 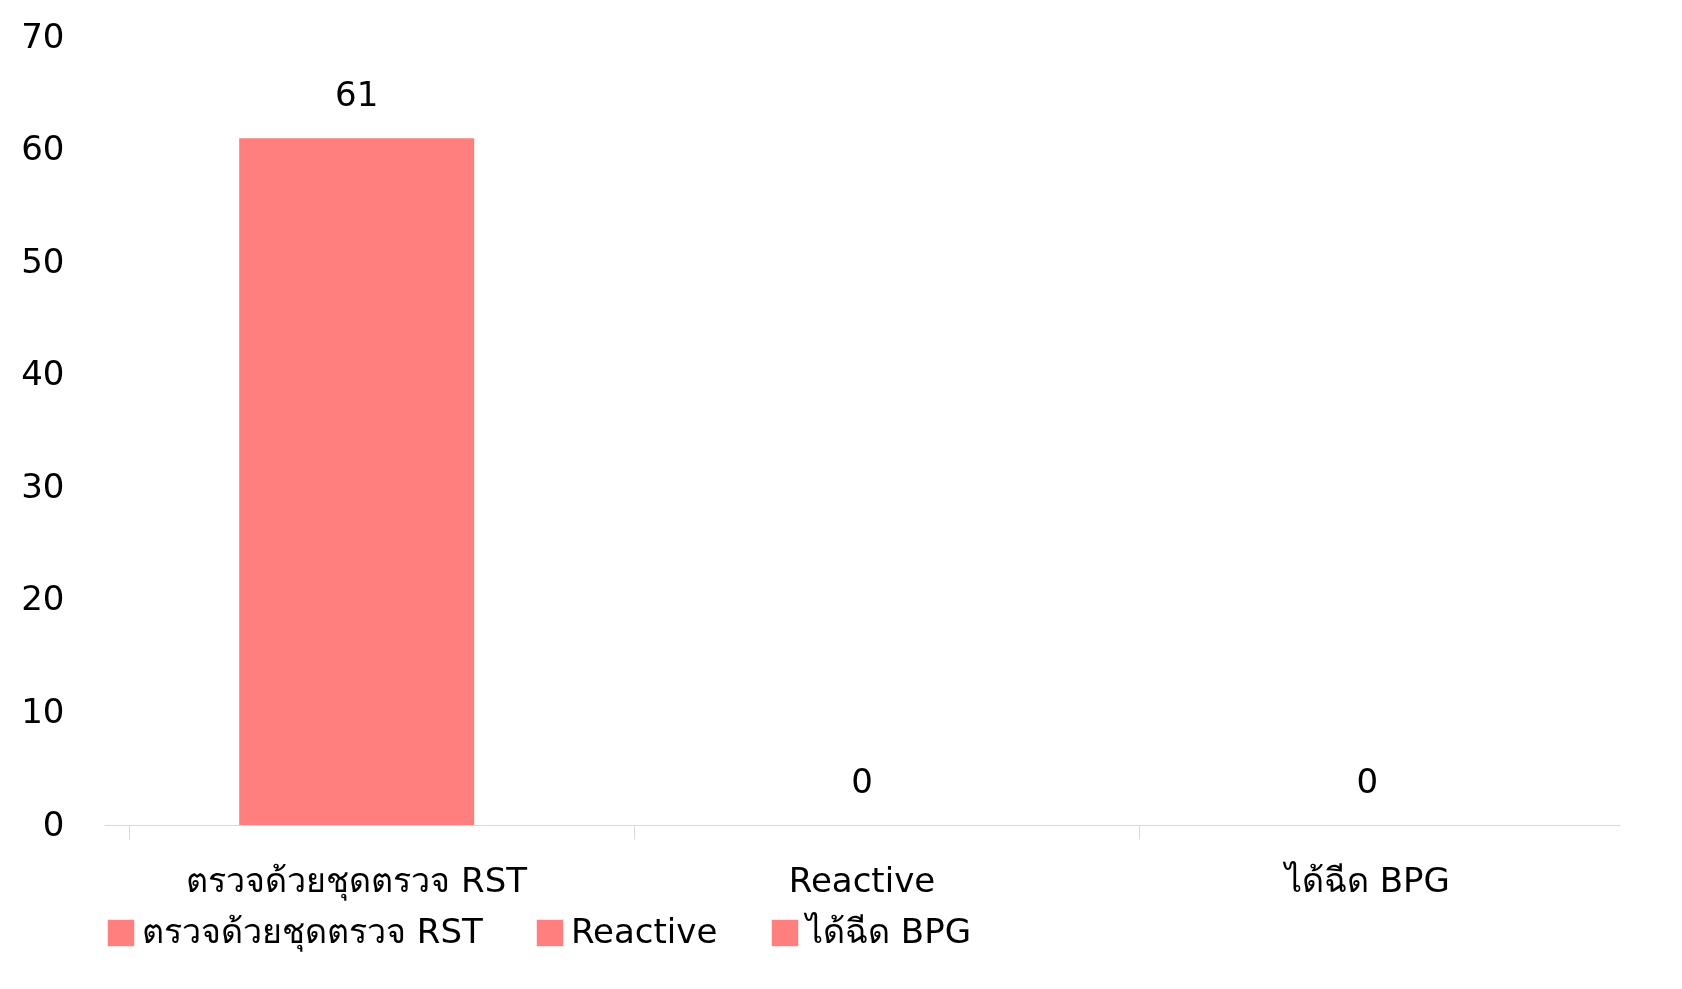 I want to click on x-tick-label: ได้ฉีด BPG, so click(x=1365, y=879).